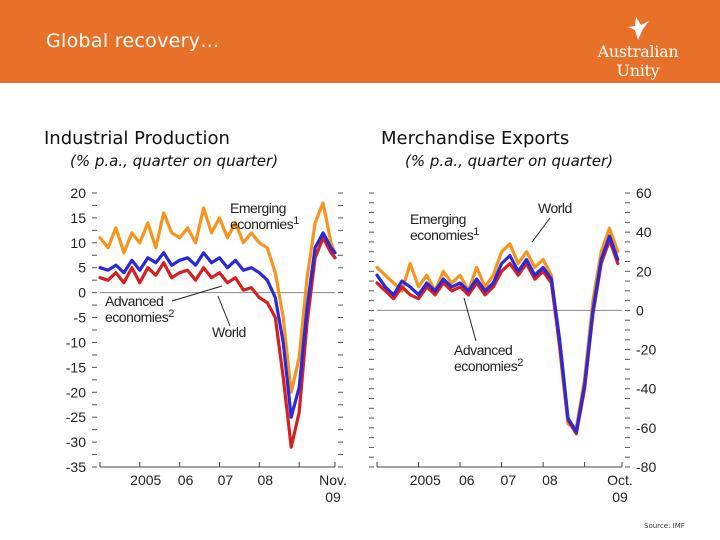 This screenshot has width=720, height=540. I want to click on y-tick-label: -35, so click(76, 467).